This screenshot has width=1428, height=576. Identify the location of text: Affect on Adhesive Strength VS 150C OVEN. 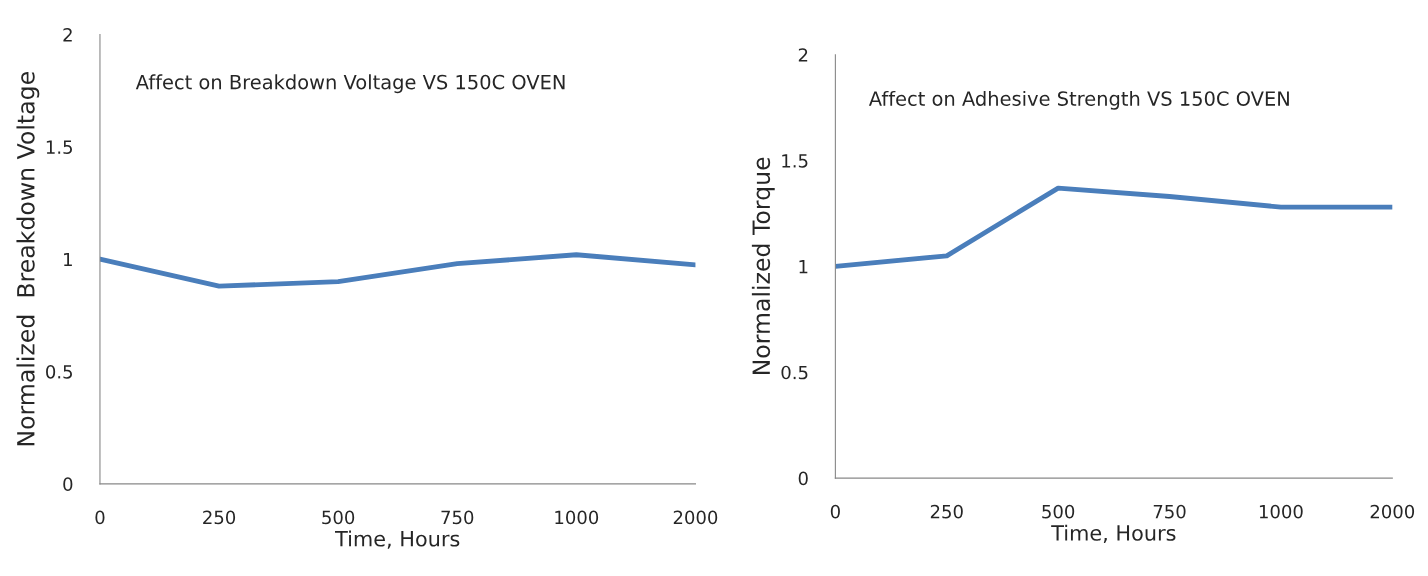
(1078, 100).